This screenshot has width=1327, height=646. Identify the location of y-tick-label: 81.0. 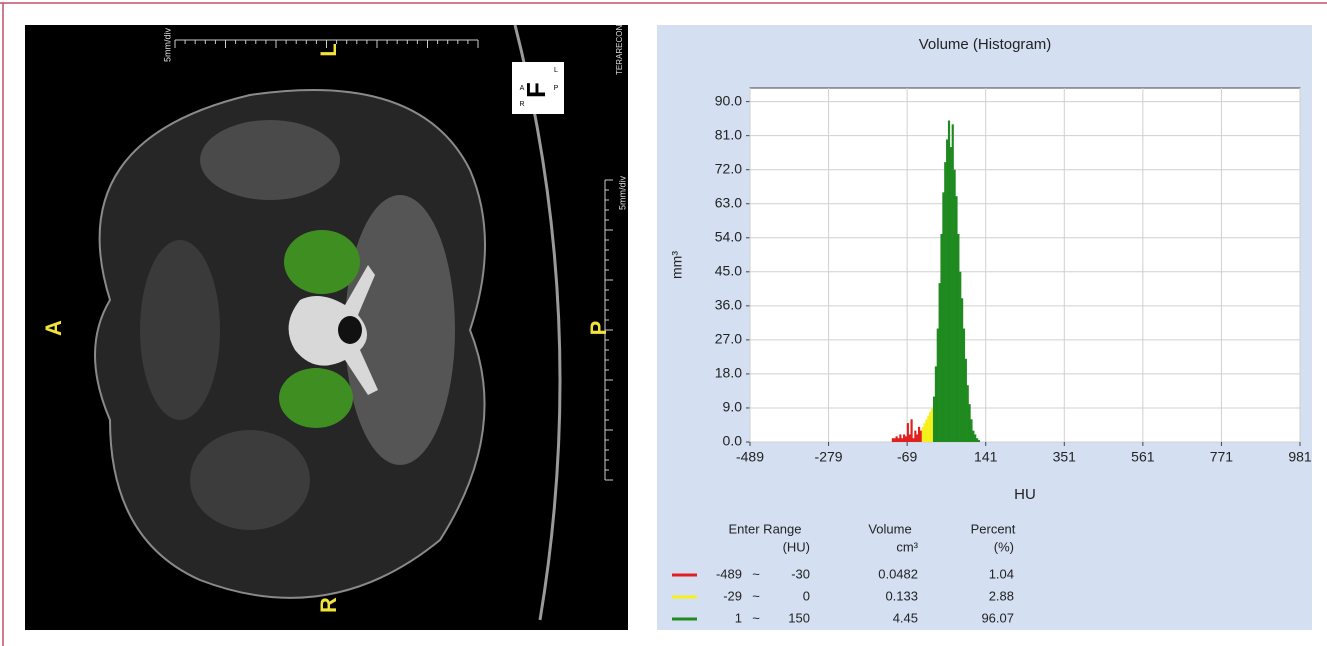
(728, 134).